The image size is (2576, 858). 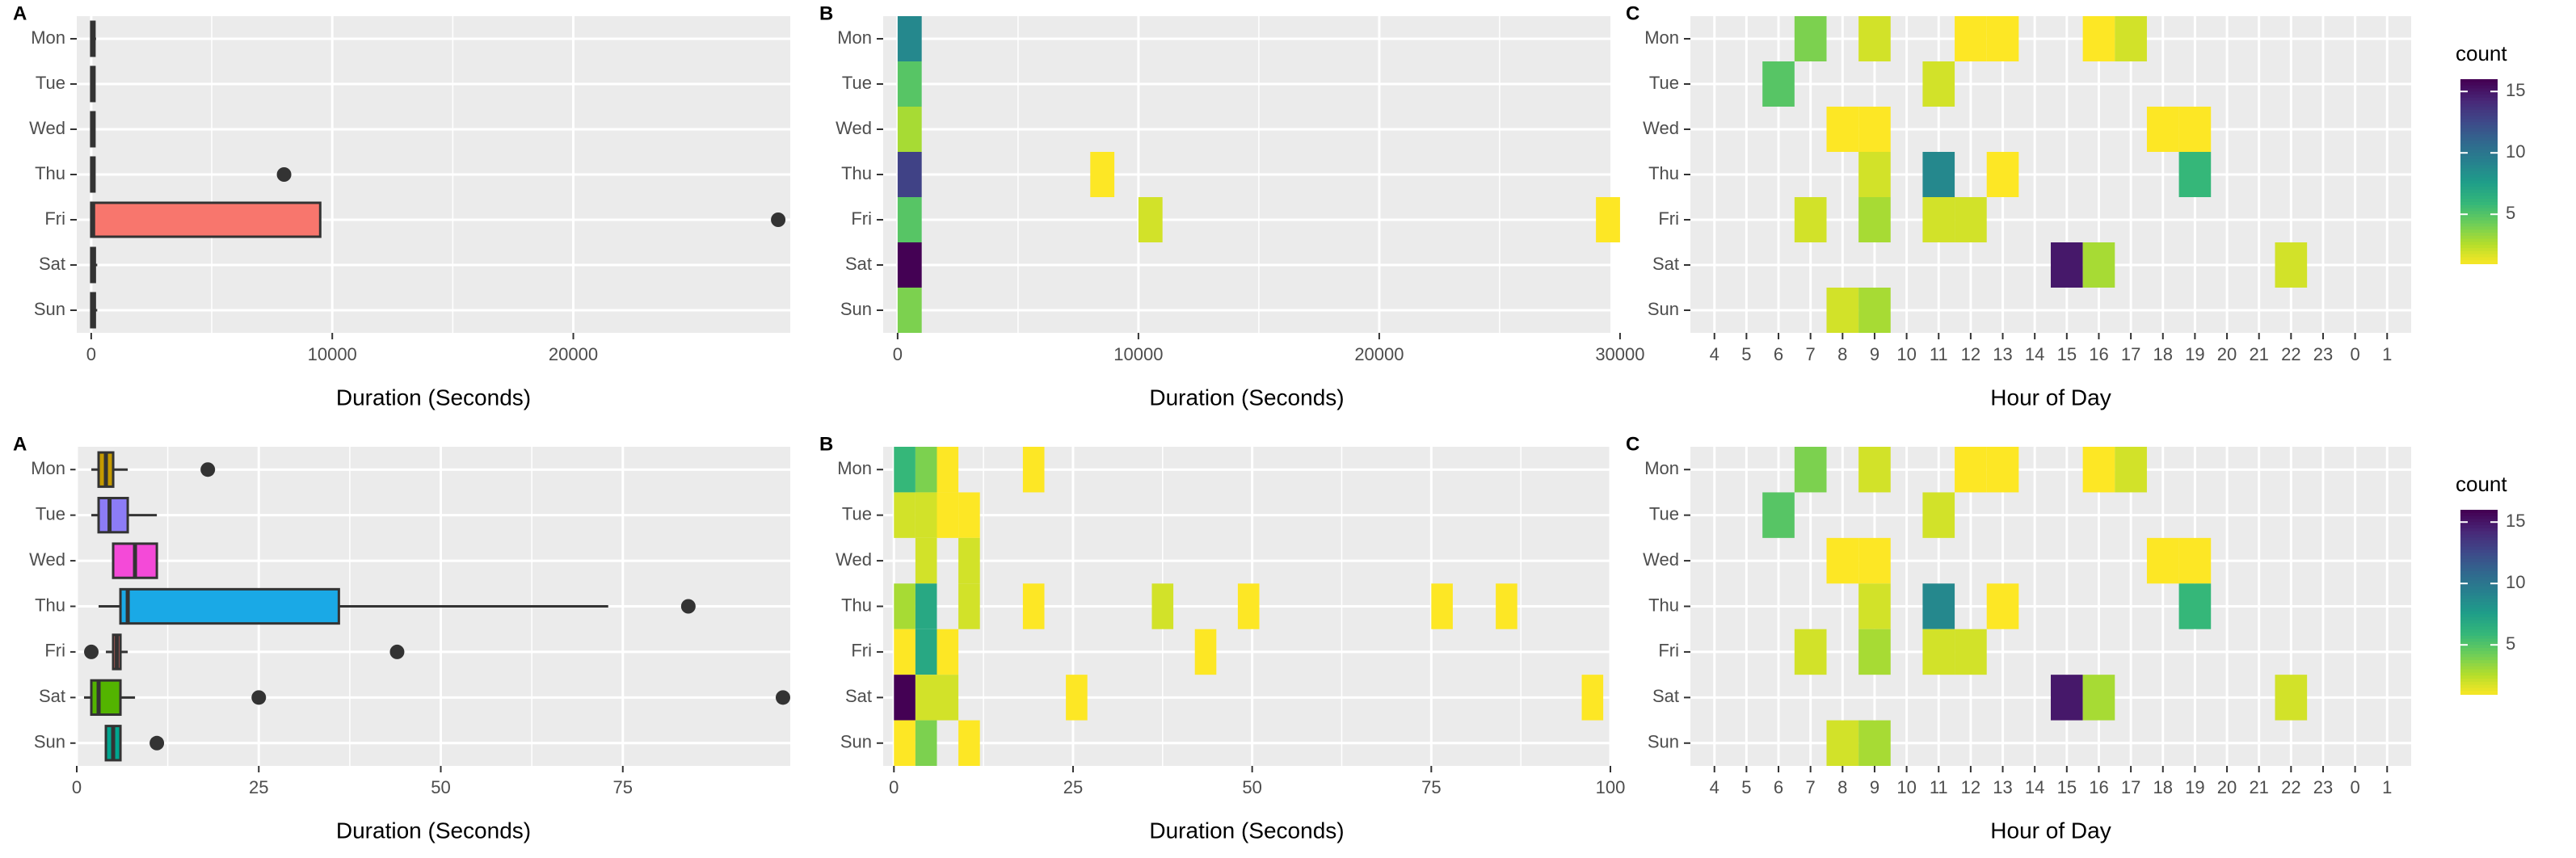 What do you see at coordinates (1842, 787) in the screenshot?
I see `x-tick-label: 8` at bounding box center [1842, 787].